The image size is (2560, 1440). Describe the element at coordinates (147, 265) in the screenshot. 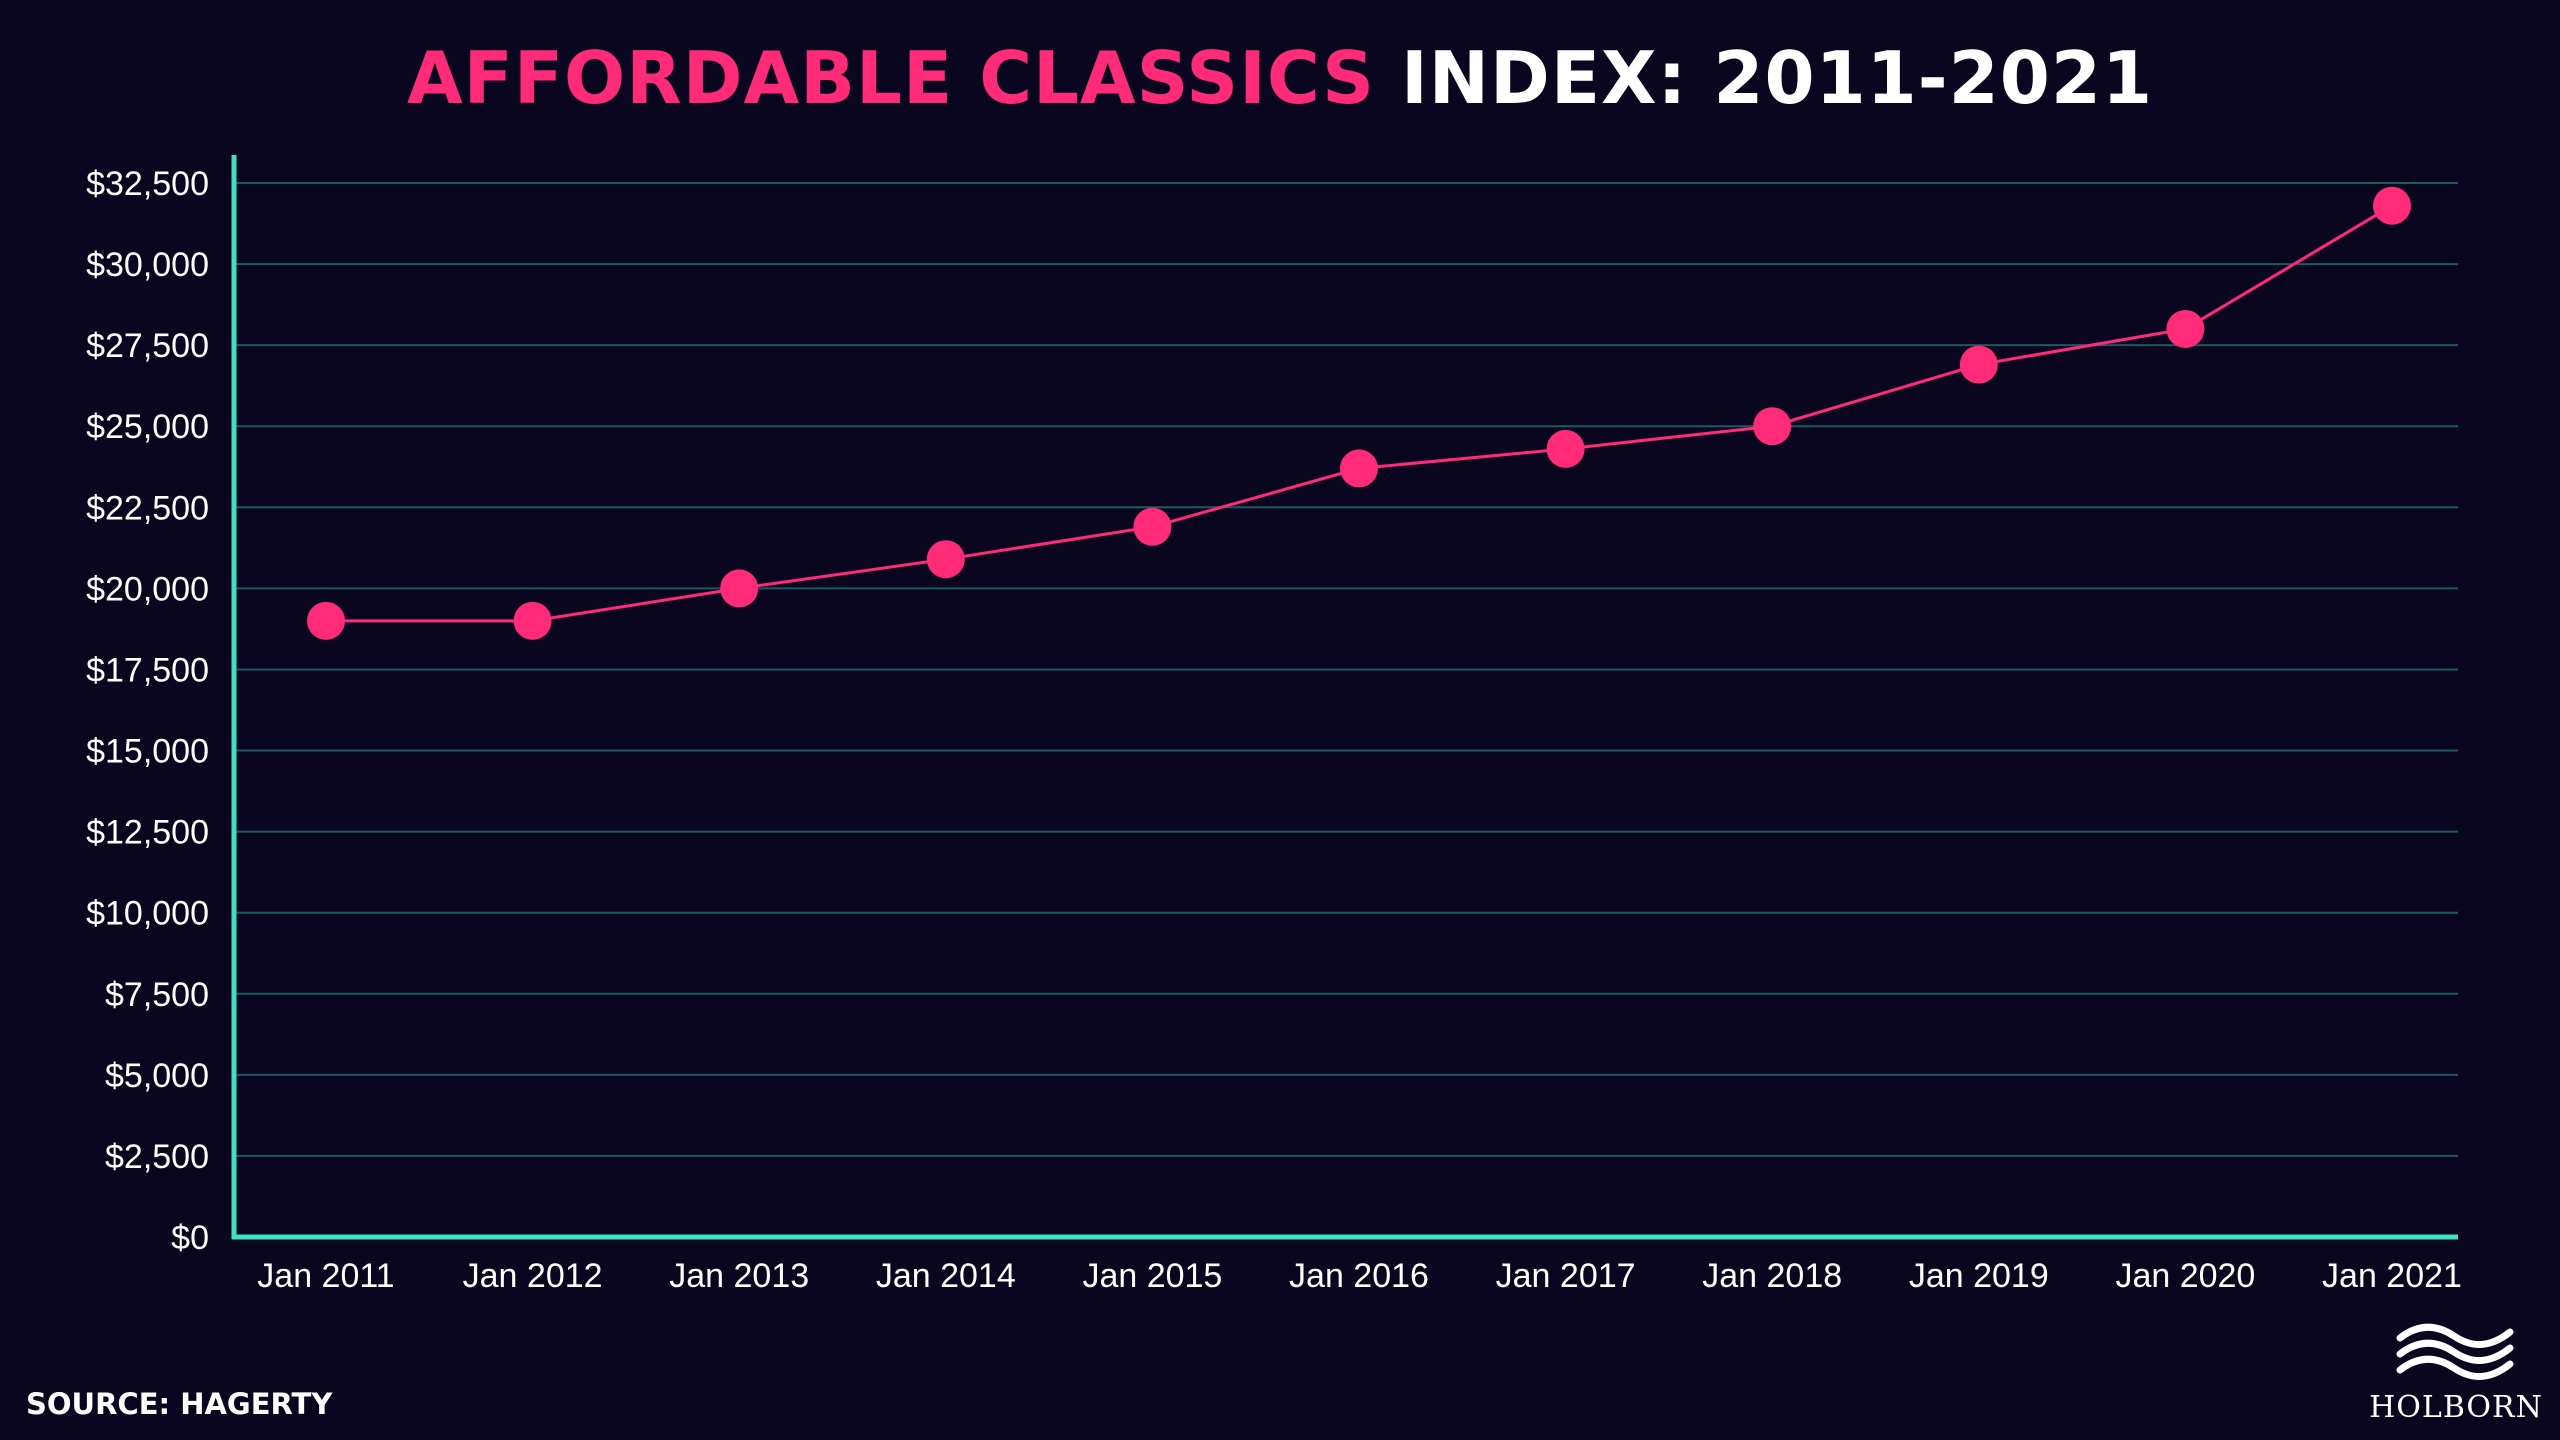

I see `y-tick-label: $30,000` at that location.